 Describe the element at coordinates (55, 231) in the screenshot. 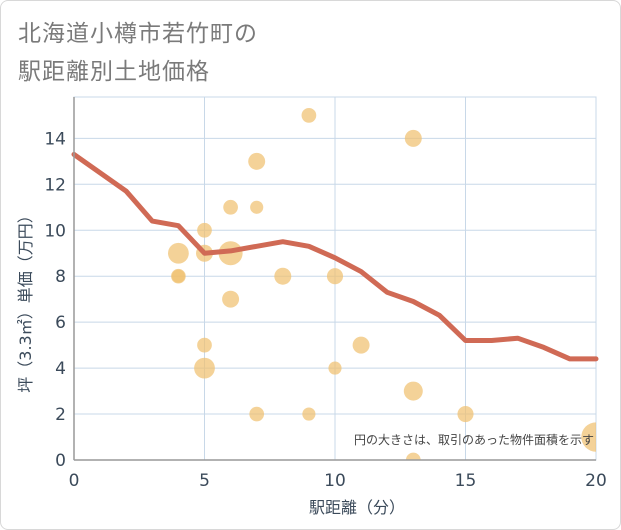

I see `y-tick-label: 10` at that location.